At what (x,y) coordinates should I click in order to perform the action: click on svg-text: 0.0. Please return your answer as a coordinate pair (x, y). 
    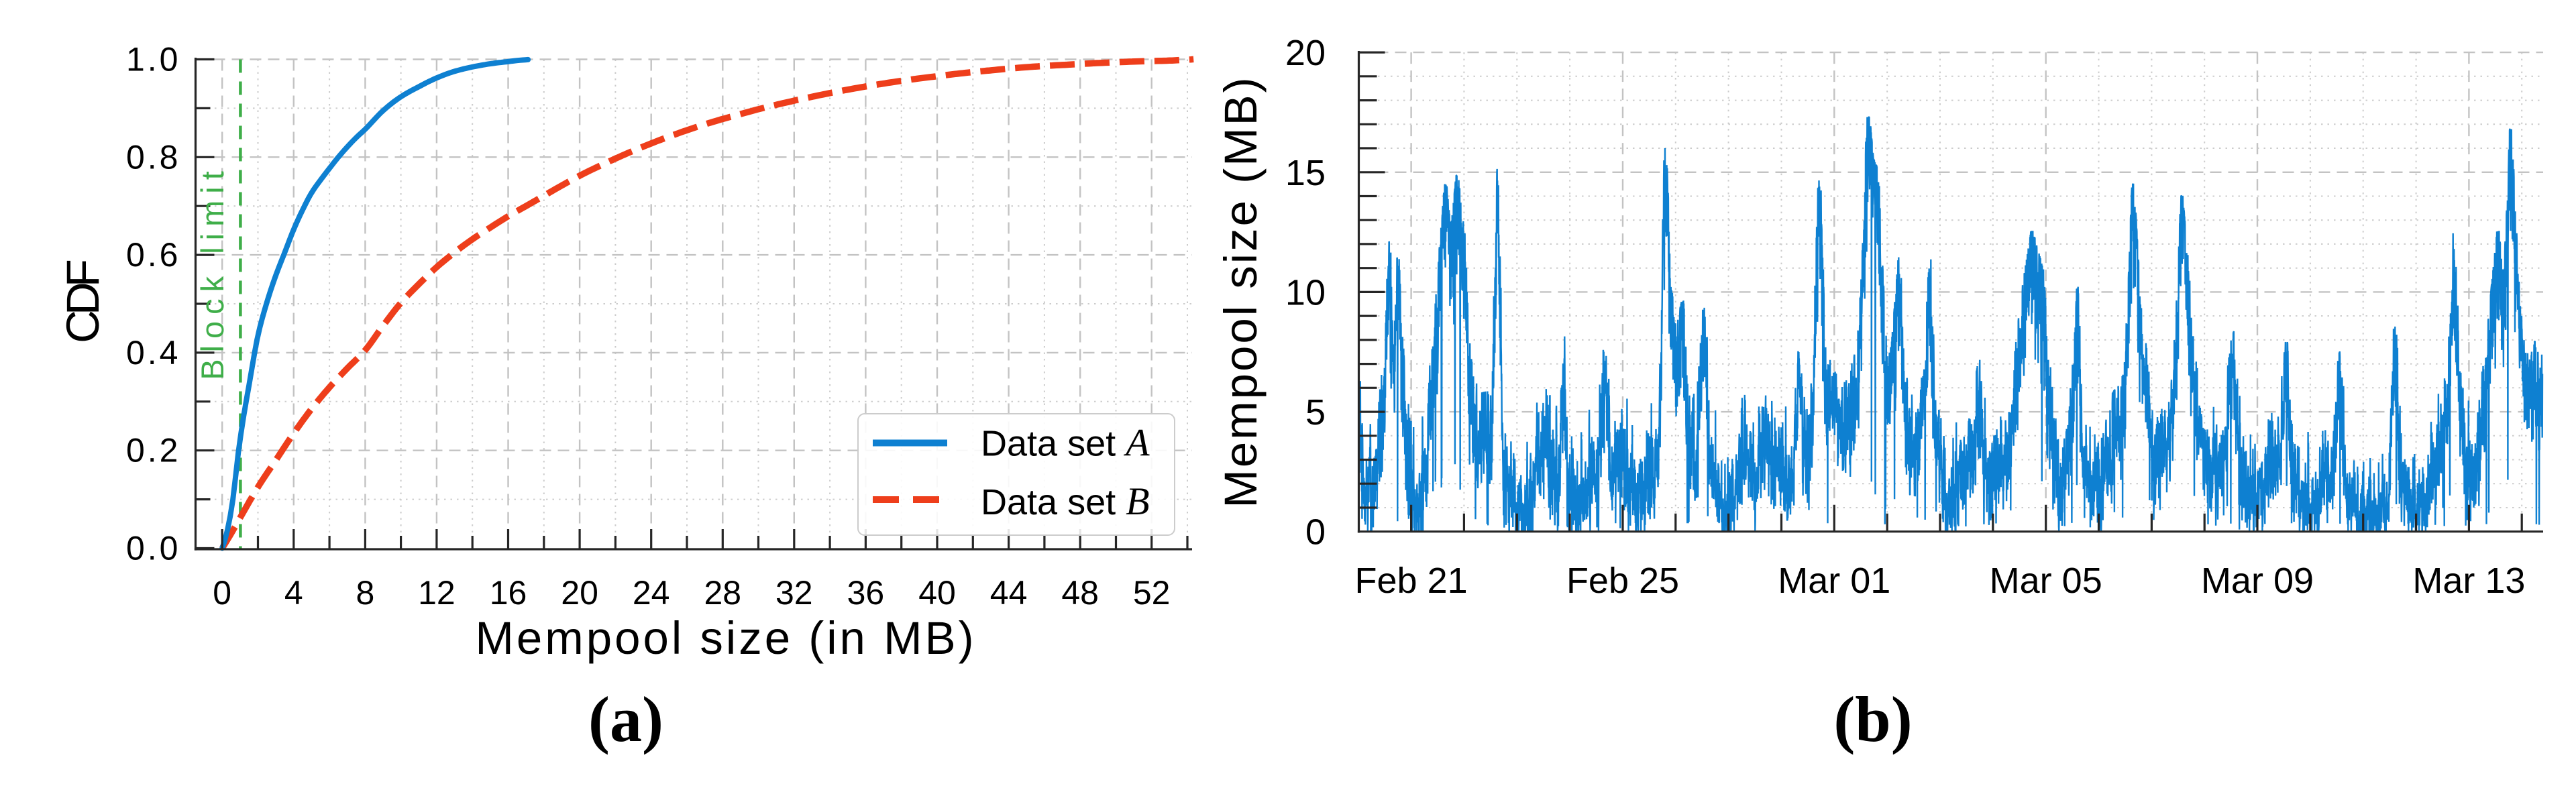
    Looking at the image, I should click on (153, 548).